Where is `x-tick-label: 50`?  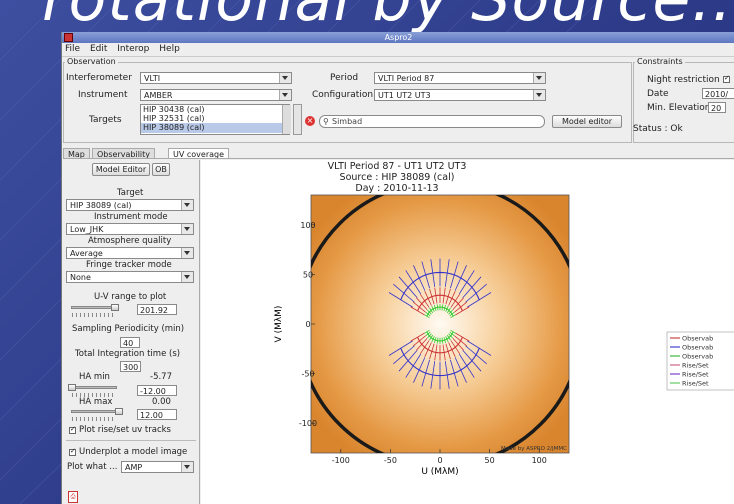
x-tick-label: 50 is located at coordinates (490, 460).